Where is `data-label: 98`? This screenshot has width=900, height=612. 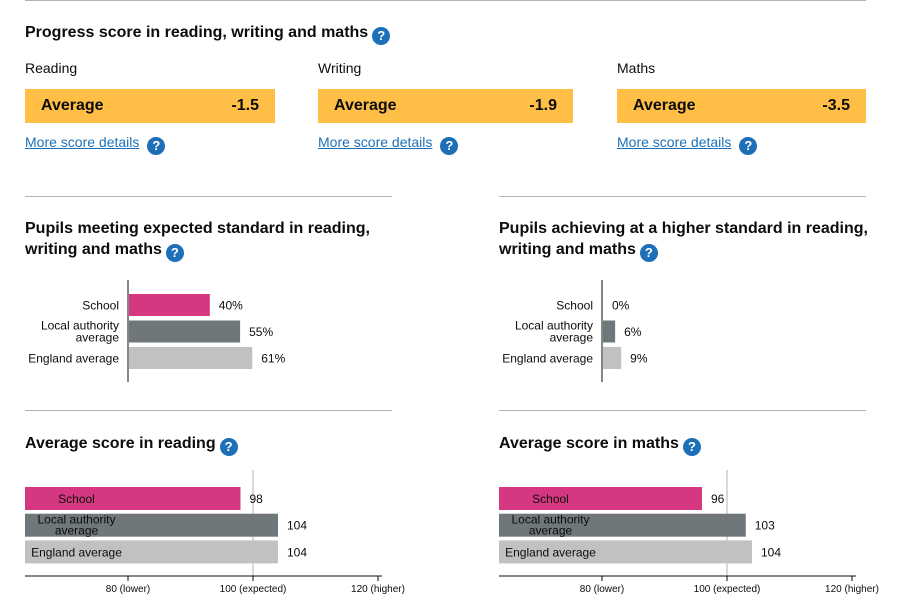 data-label: 98 is located at coordinates (257, 499).